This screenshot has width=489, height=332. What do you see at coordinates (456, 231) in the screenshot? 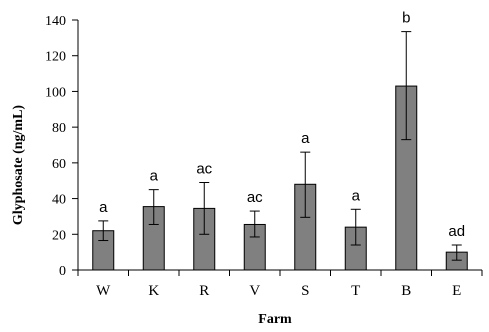
I see `significance-label: ad` at bounding box center [456, 231].